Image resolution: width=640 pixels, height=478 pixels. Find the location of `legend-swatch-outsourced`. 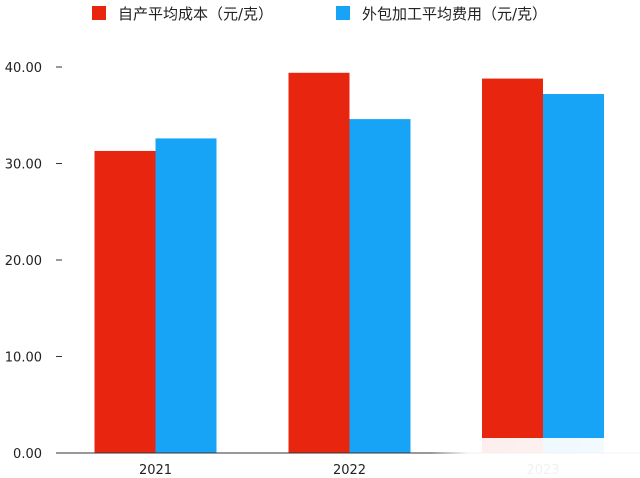

legend-swatch-outsourced is located at coordinates (343, 13).